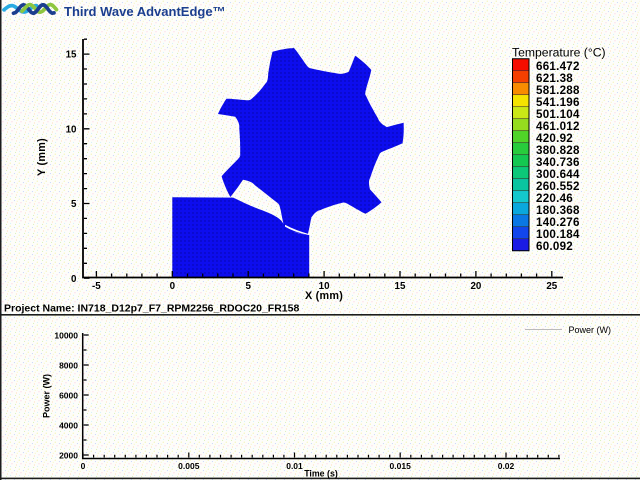 Image resolution: width=640 pixels, height=480 pixels. What do you see at coordinates (558, 234) in the screenshot?
I see `svg-text: 100.184` at bounding box center [558, 234].